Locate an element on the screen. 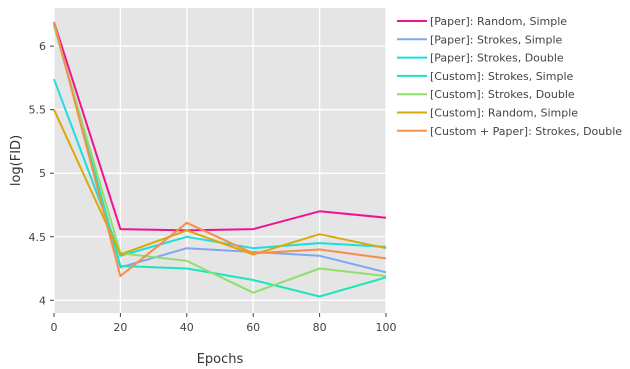 The width and height of the screenshot is (630, 369). y-axis-ticks: 4 4.5 5 5.5 6 is located at coordinates (41, 173).